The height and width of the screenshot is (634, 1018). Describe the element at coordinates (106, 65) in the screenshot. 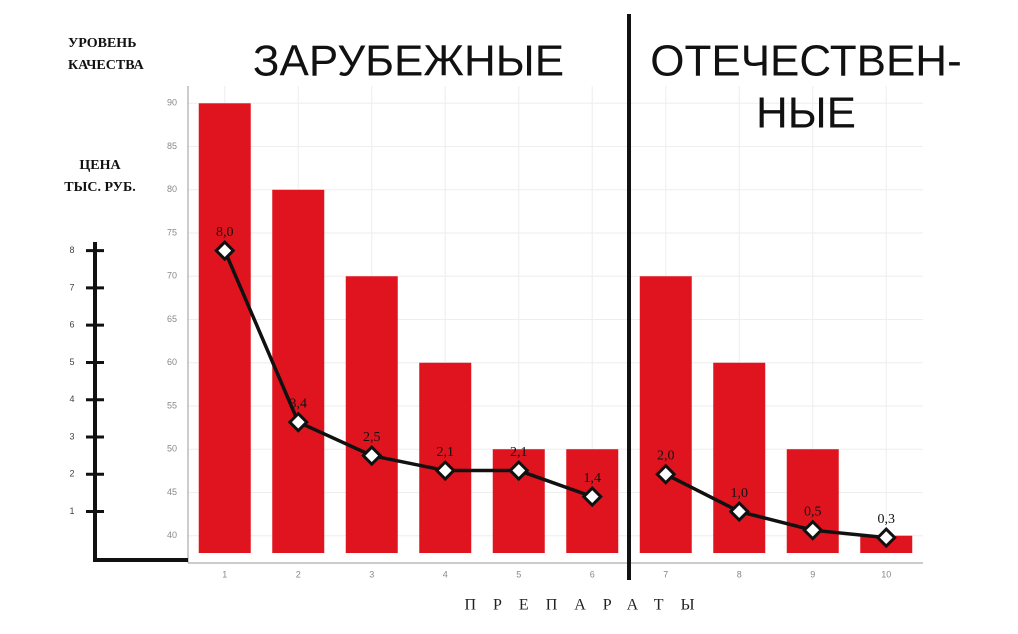

I see `y-axis-label: КАЧЕСТВА` at that location.